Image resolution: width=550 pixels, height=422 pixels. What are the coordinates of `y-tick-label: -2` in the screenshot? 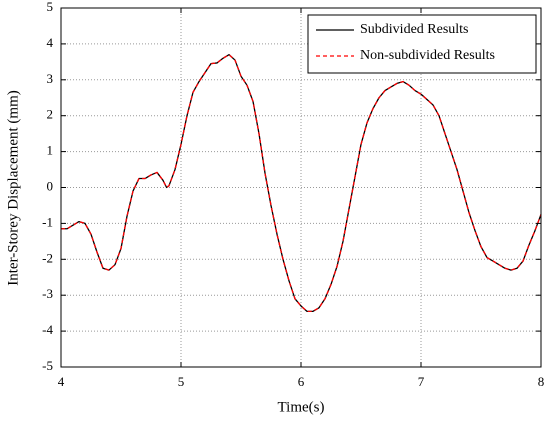 It's located at (47, 257).